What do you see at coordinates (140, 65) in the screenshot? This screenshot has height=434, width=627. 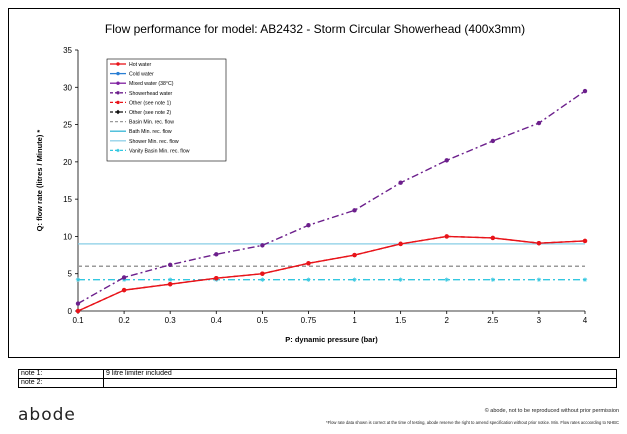 I see `legend-label: Hot water` at bounding box center [140, 65].